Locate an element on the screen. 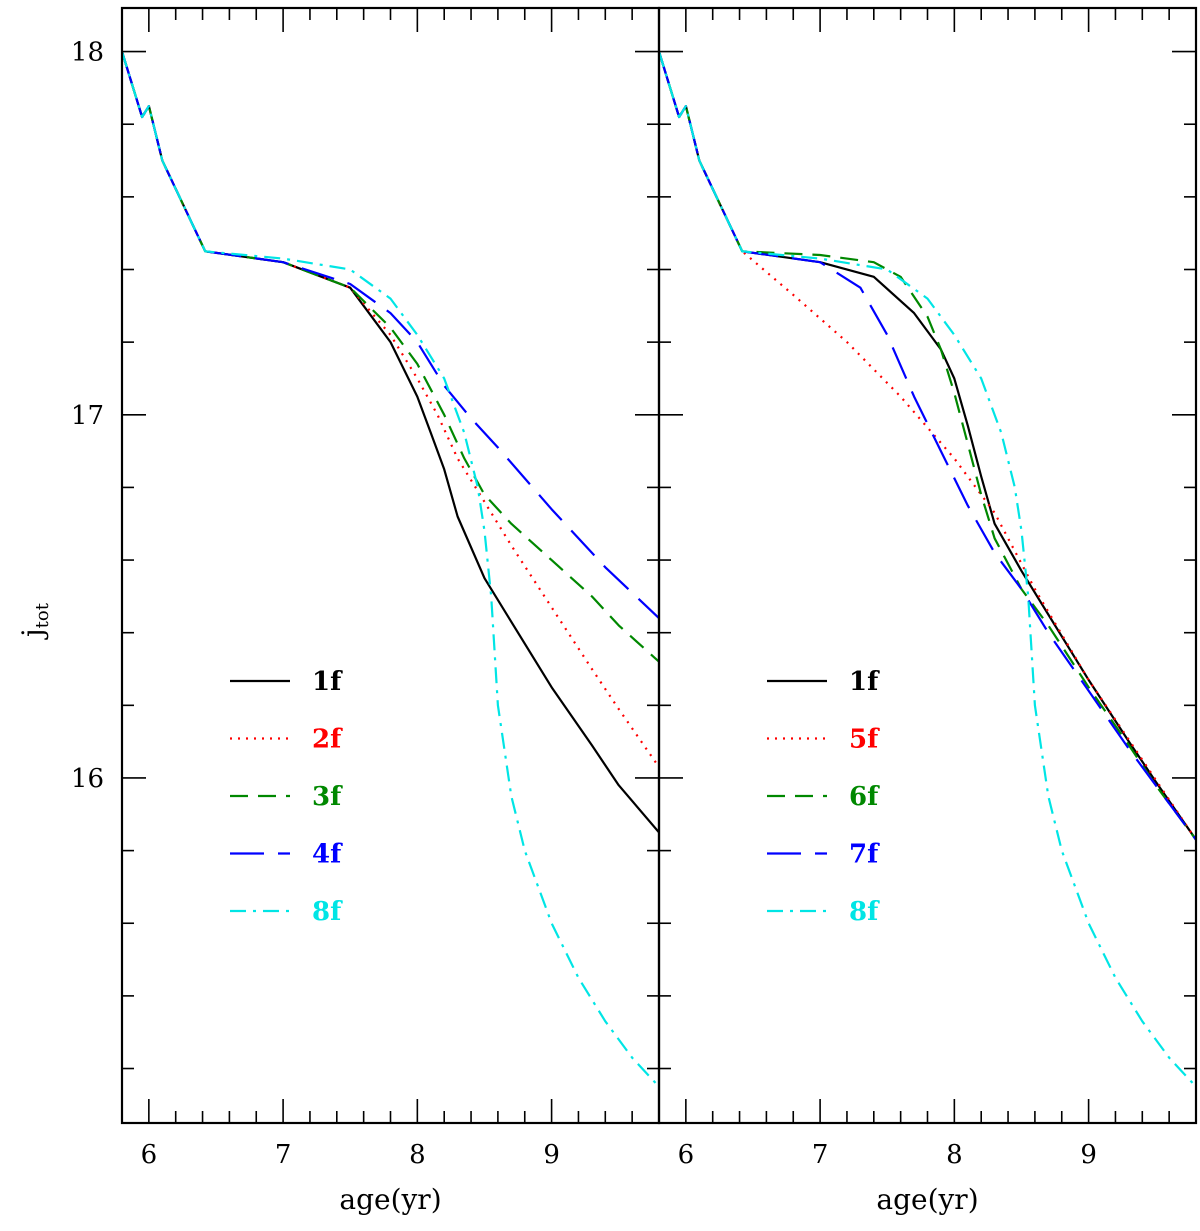 Image resolution: width=1200 pixels, height=1231 pixels. right-x-tick-label: 7 is located at coordinates (820, 1155).